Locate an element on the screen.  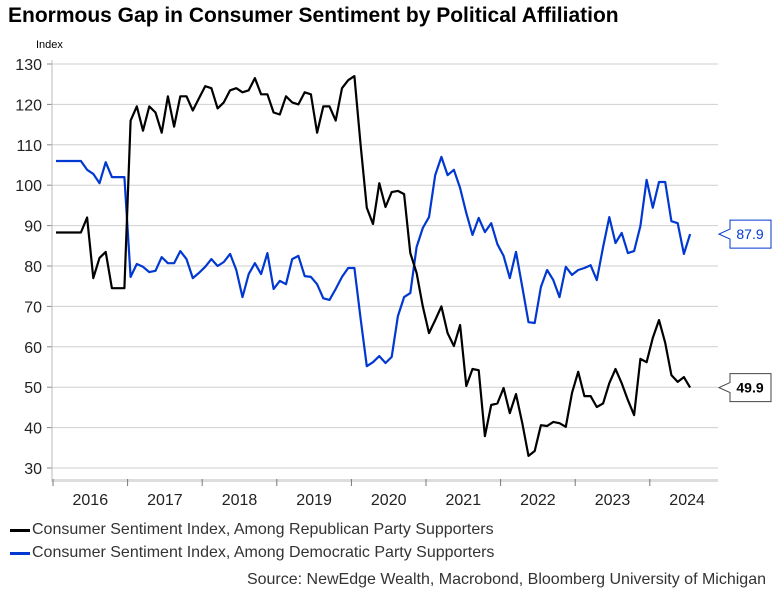
x-tick-label: 2019 is located at coordinates (314, 500).